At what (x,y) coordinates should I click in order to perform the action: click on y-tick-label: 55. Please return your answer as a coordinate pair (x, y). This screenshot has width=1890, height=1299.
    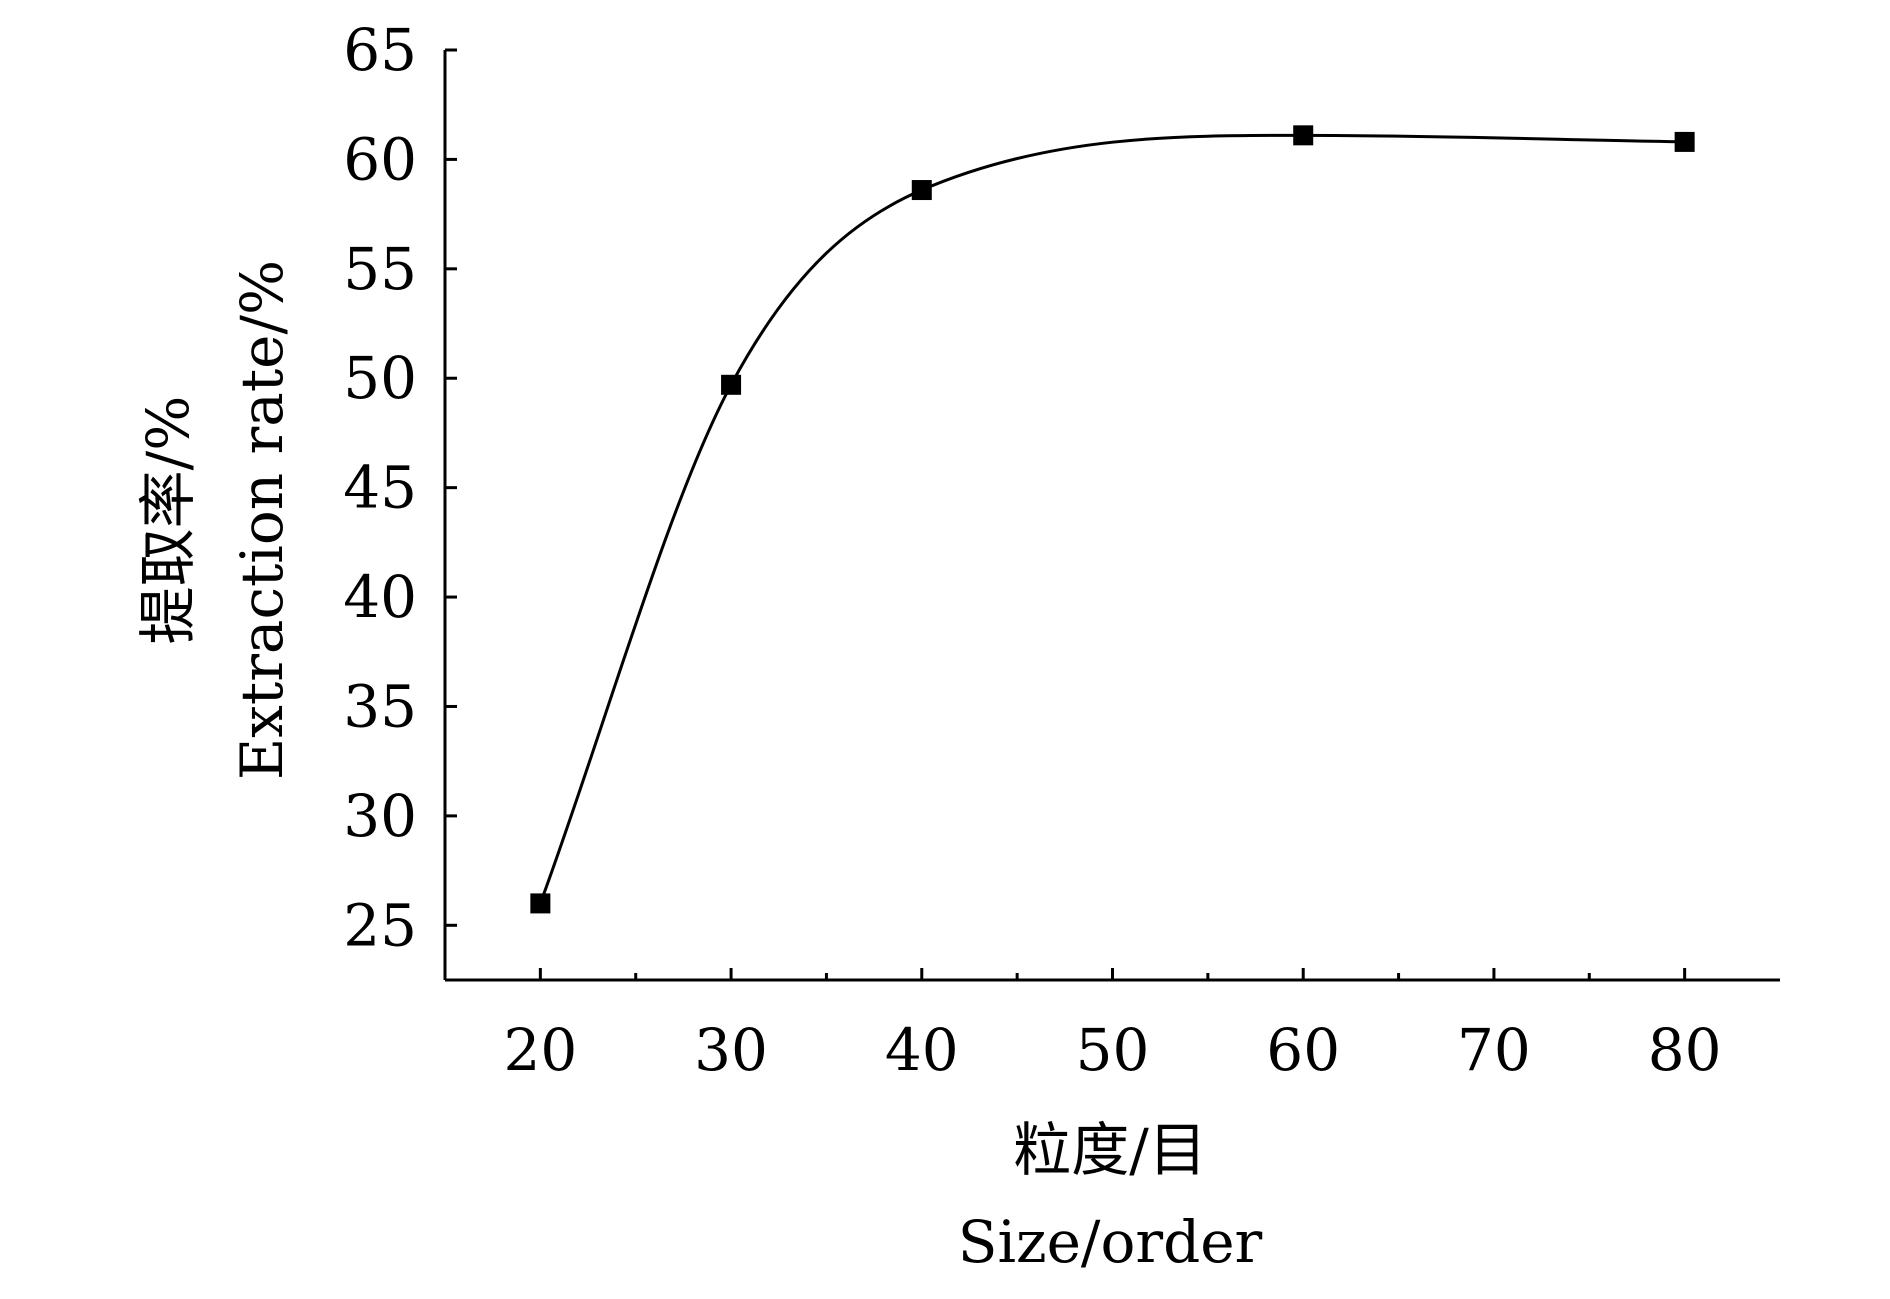
    Looking at the image, I should click on (380, 269).